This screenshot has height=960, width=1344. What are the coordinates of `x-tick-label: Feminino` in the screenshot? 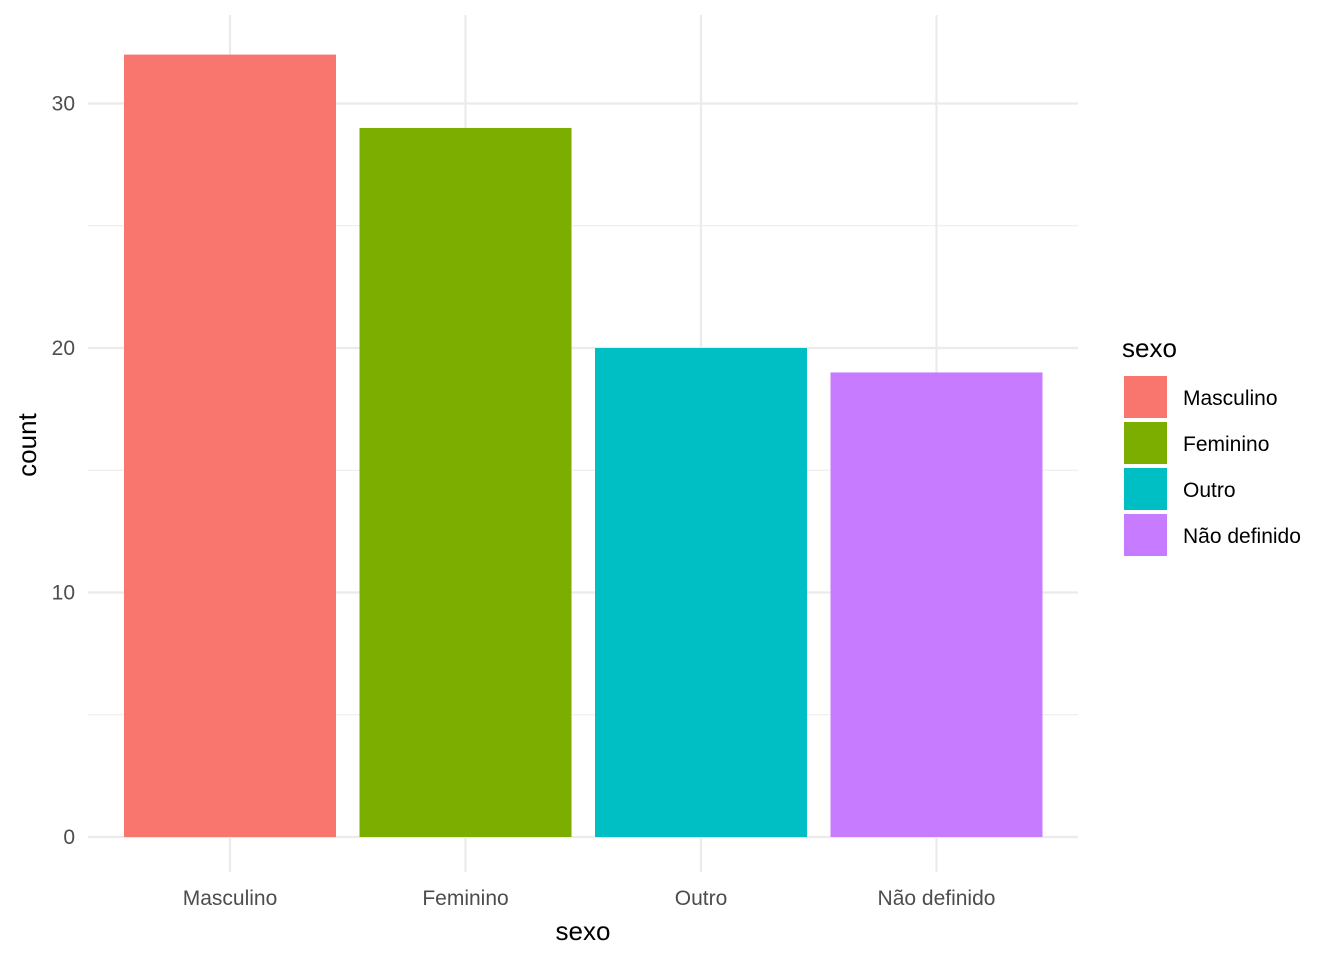 It's located at (465, 898).